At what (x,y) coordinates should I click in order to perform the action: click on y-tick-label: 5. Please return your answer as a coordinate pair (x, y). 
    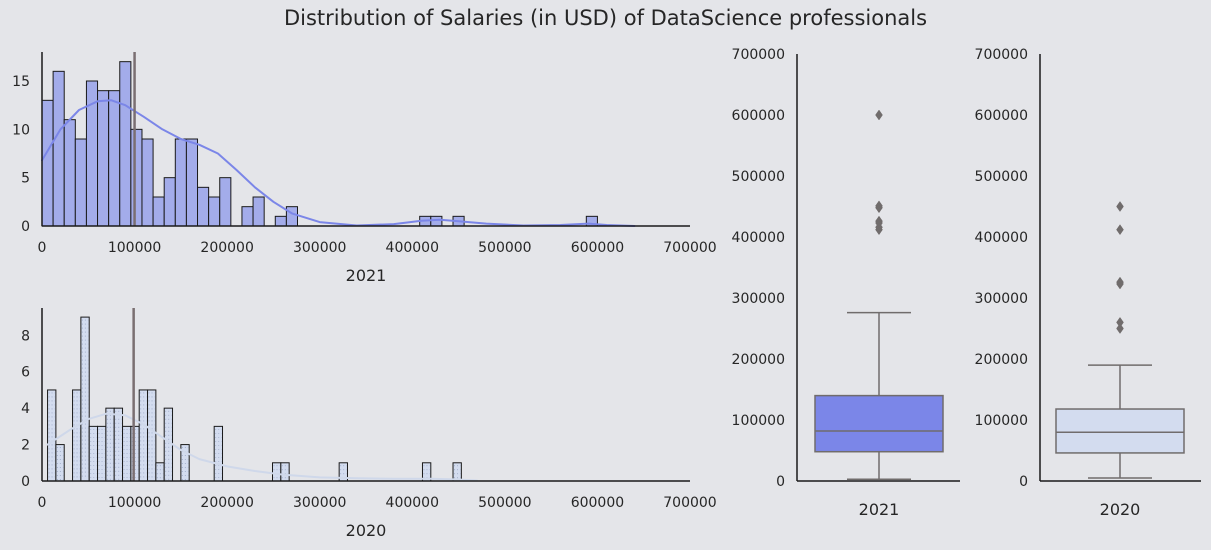
    Looking at the image, I should click on (25, 179).